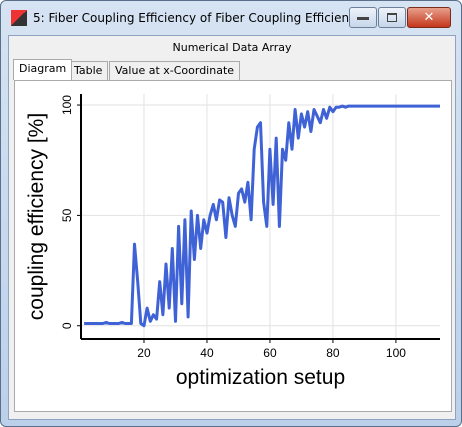 This screenshot has height=427, width=462. What do you see at coordinates (88, 70) in the screenshot?
I see `tab: Table` at bounding box center [88, 70].